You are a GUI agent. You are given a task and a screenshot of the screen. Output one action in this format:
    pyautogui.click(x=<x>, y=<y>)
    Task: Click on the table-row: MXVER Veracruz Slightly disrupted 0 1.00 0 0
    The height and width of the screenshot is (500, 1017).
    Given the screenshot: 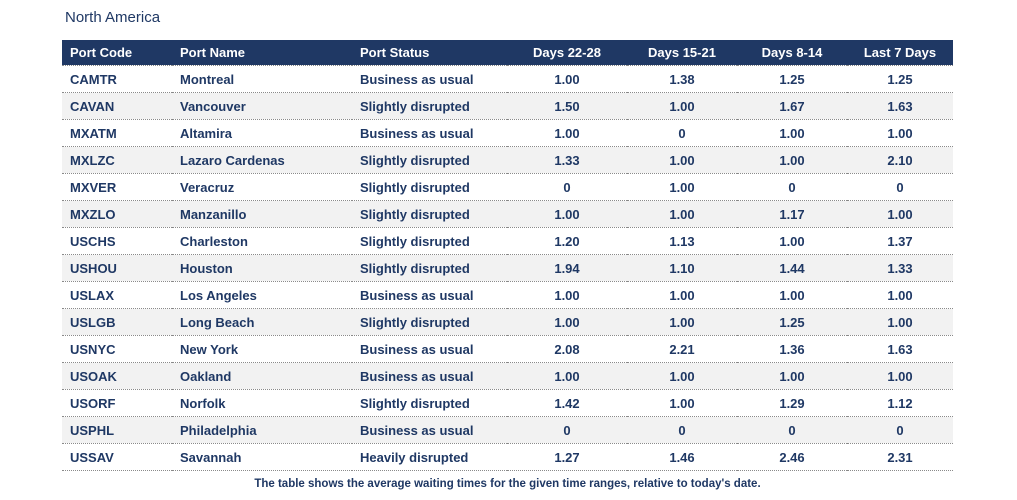 What is the action you would take?
    pyautogui.click(x=507, y=187)
    